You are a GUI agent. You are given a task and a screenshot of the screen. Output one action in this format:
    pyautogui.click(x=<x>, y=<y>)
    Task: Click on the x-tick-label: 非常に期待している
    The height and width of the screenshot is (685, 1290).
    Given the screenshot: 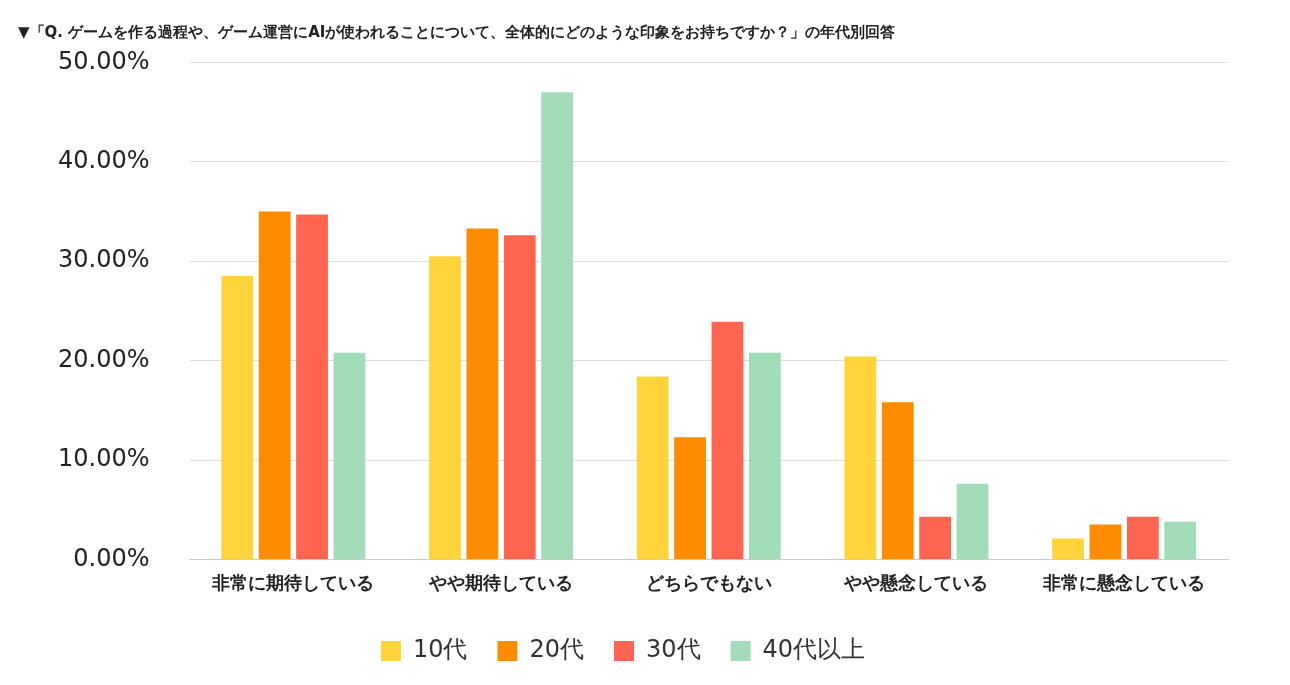 What is the action you would take?
    pyautogui.click(x=293, y=582)
    